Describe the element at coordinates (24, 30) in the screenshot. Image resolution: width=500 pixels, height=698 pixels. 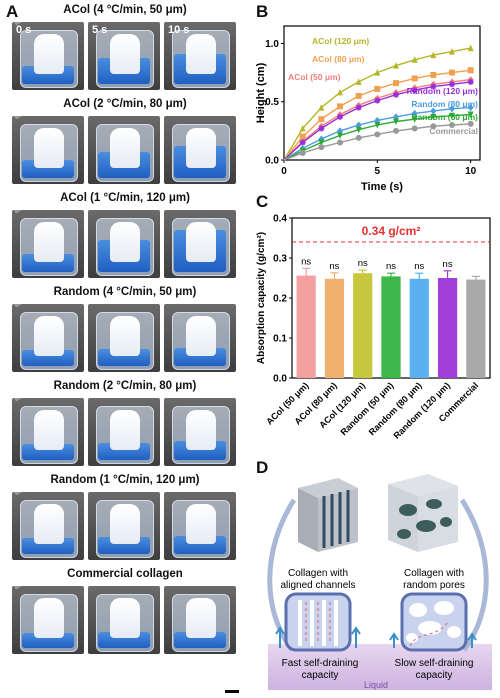
I see `time-label: 0 s` at that location.